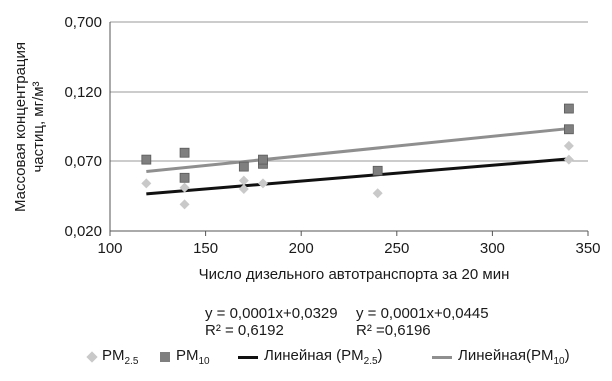 Image resolution: width=612 pixels, height=381 pixels. I want to click on dark-line-icon, so click(248, 357).